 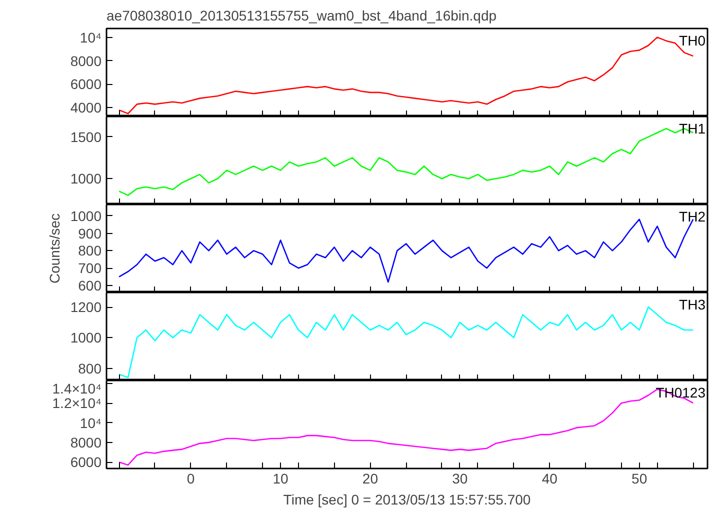 I want to click on series-label: TH1, so click(x=692, y=128).